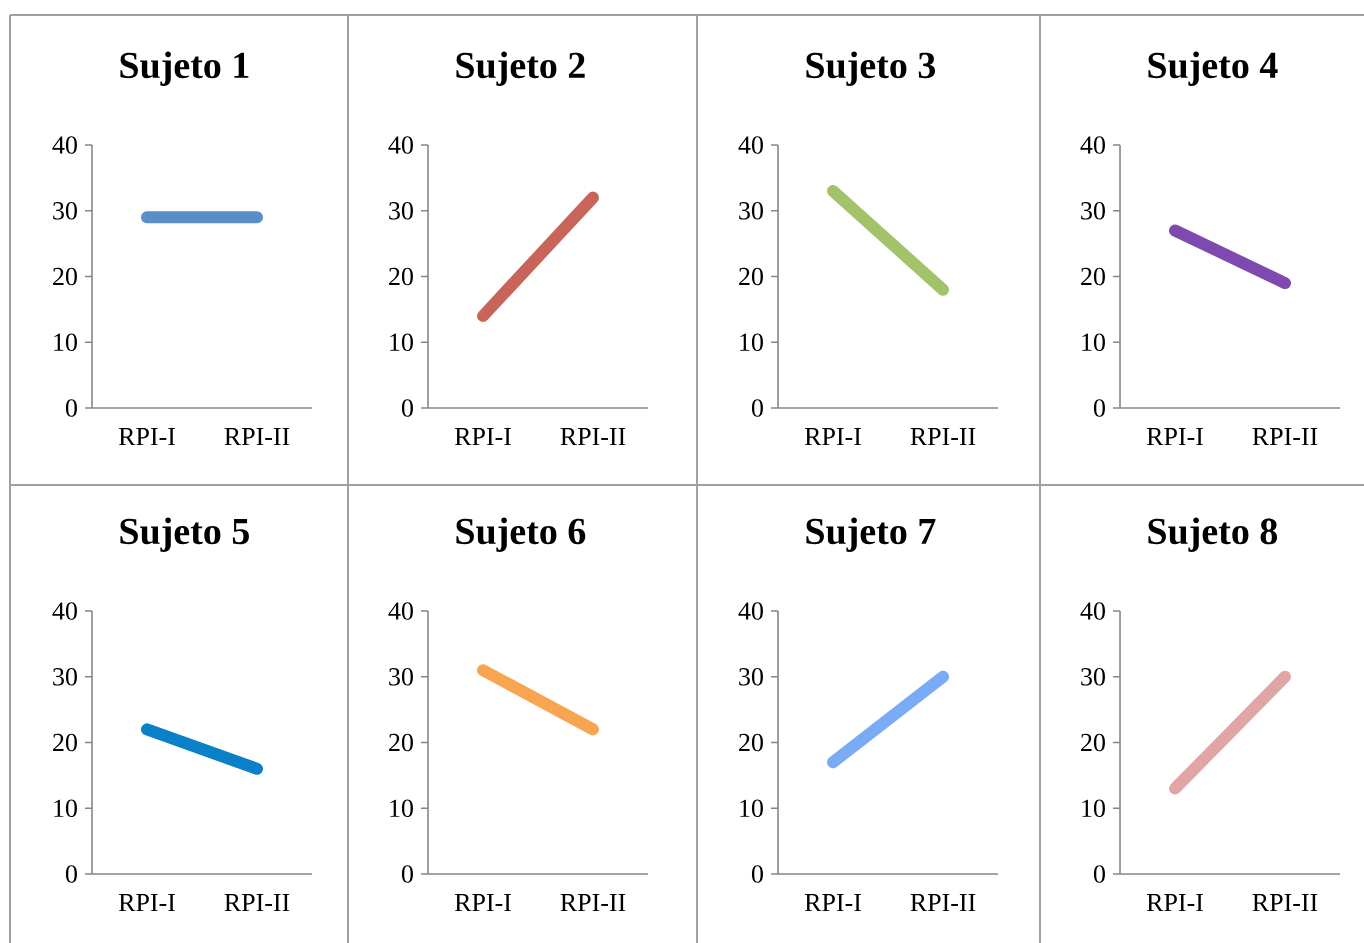 This screenshot has height=943, width=1364. I want to click on chart-title: Sujeto 5, so click(184, 534).